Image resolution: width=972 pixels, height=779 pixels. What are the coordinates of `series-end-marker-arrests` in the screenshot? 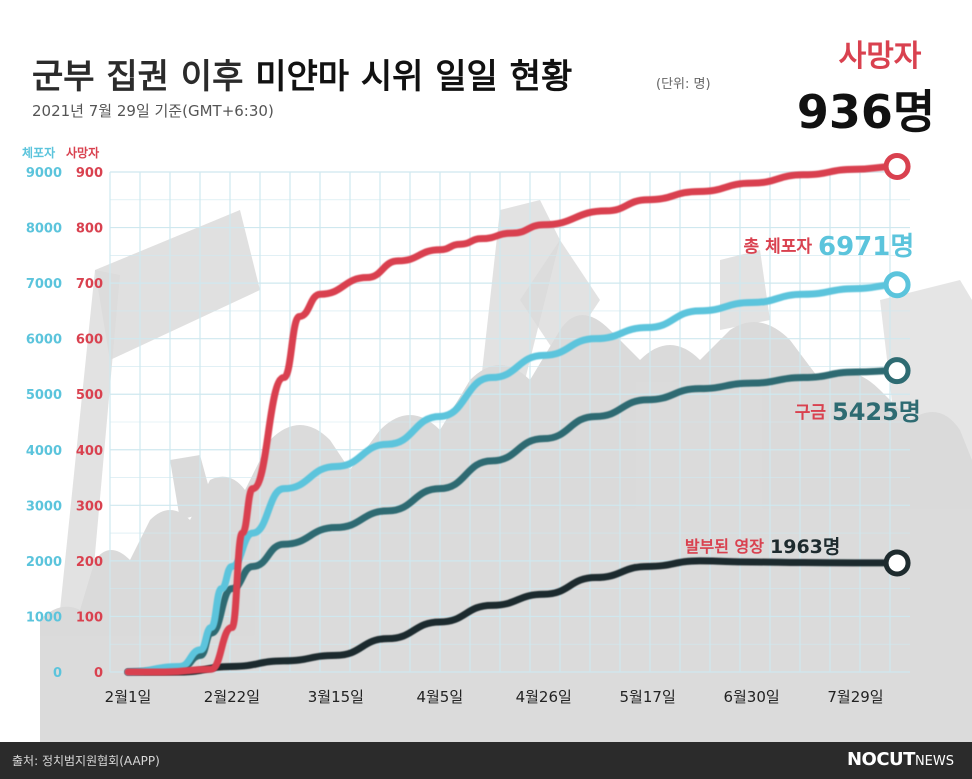 It's located at (897, 285).